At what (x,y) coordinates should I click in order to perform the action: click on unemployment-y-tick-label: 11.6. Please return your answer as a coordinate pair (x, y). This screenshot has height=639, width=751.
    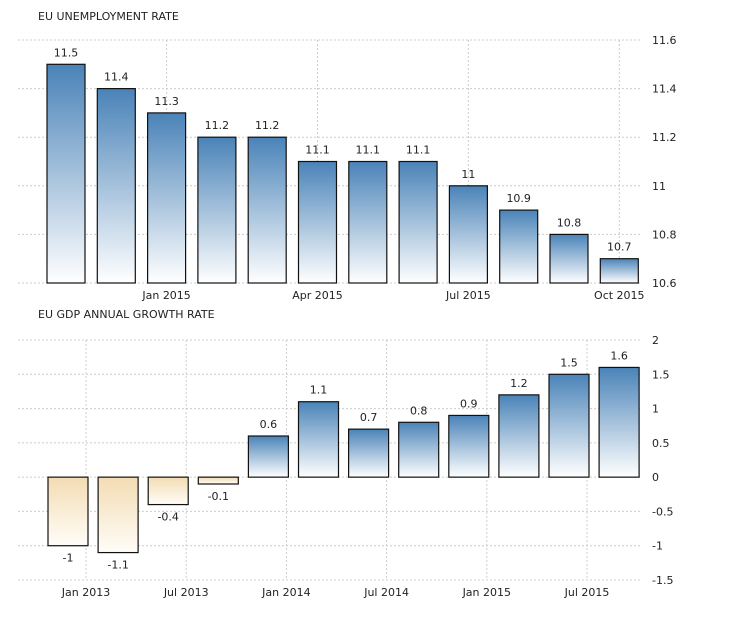
    Looking at the image, I should click on (664, 40).